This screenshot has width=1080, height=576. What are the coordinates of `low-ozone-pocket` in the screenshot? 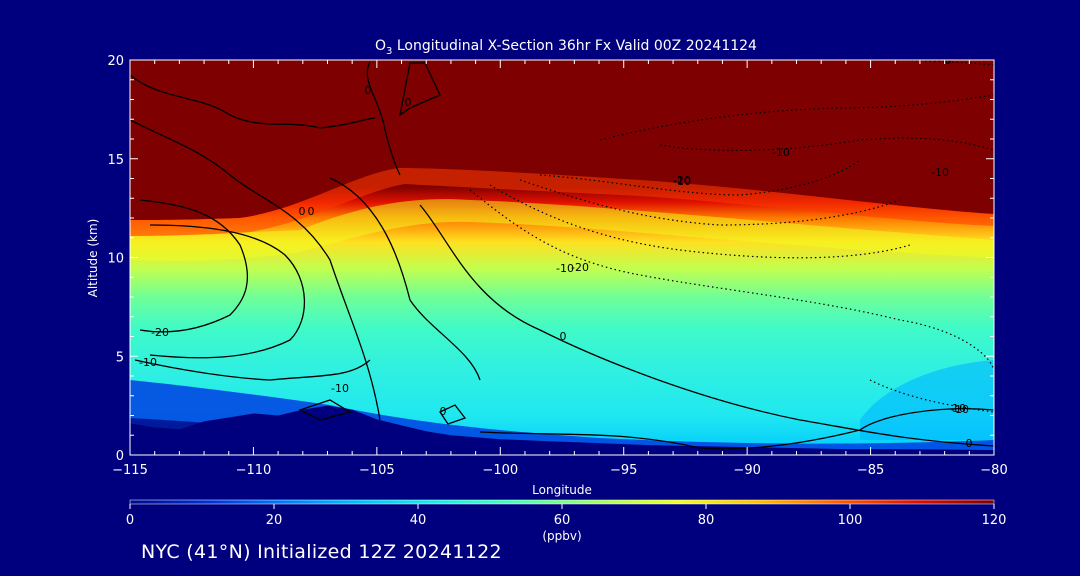 It's located at (927, 400).